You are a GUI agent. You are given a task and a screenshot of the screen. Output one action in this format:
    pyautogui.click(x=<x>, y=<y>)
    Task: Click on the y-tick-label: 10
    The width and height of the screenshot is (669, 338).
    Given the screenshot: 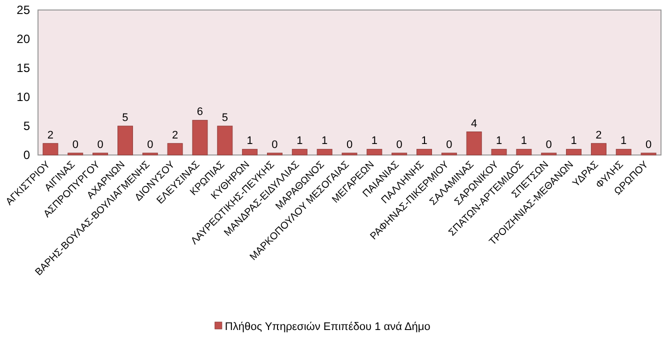 What is the action you would take?
    pyautogui.click(x=23, y=97)
    